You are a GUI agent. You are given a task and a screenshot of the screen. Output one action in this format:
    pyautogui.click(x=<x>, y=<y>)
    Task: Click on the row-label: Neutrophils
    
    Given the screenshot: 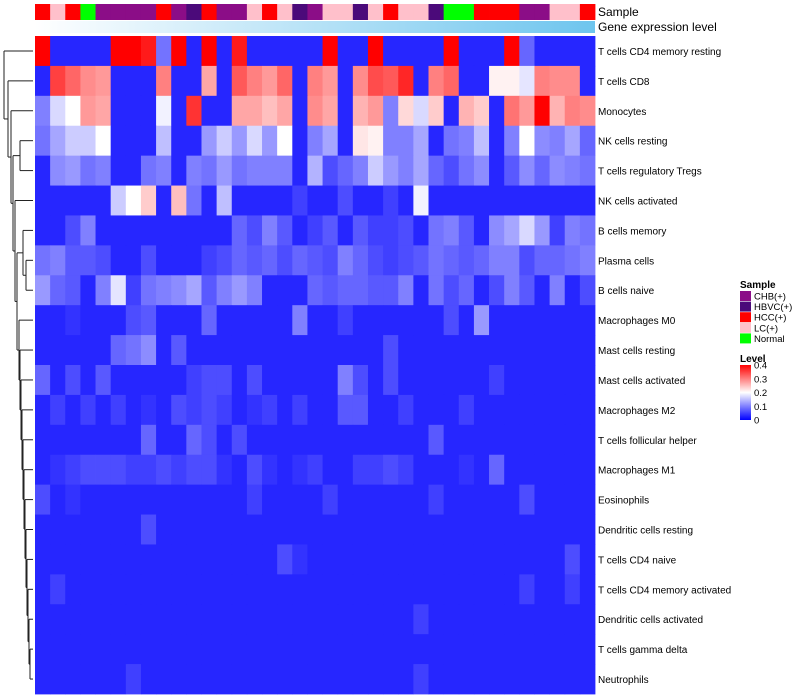 What is the action you would take?
    pyautogui.click(x=623, y=680)
    